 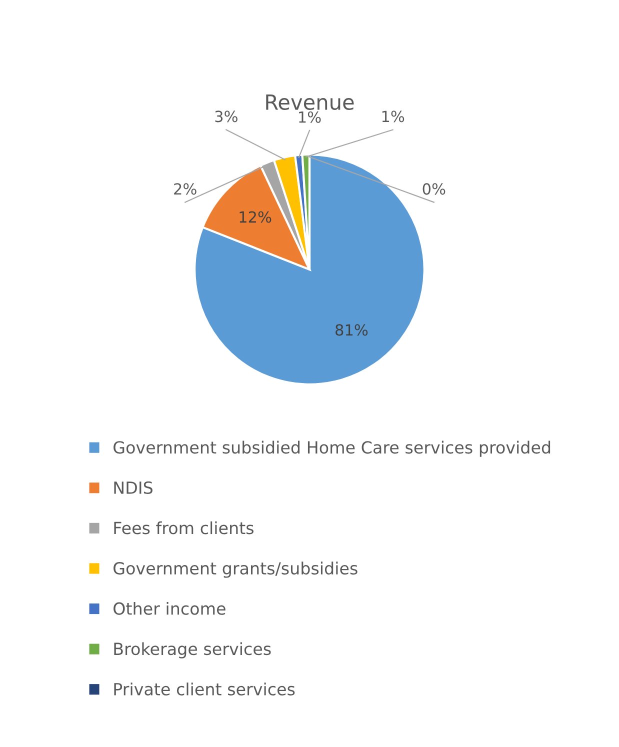 What do you see at coordinates (204, 689) in the screenshot?
I see `legend-label: Private client services` at bounding box center [204, 689].